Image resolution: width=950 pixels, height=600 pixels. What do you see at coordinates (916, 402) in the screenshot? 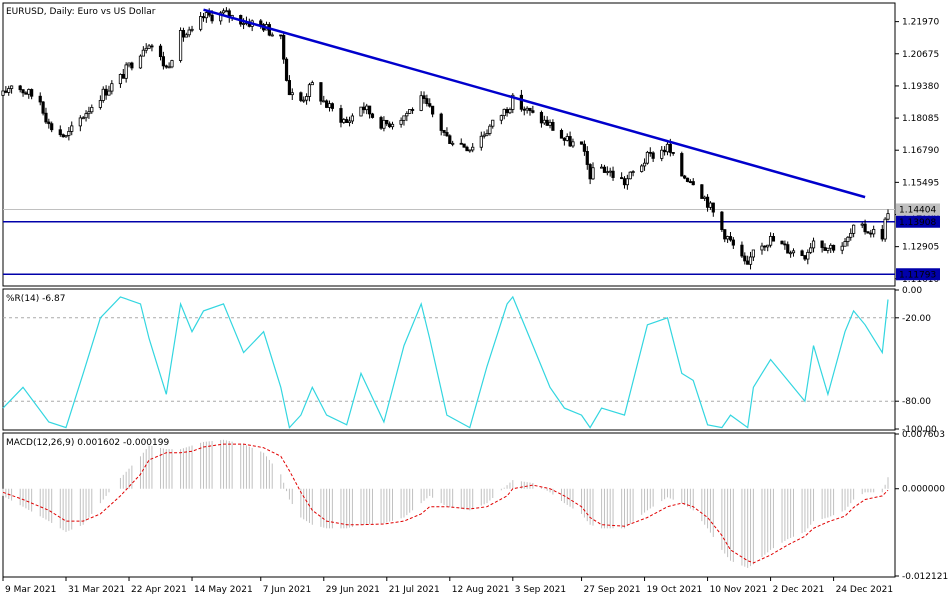
I see `wpr-tick-label: -80.00` at bounding box center [916, 402].